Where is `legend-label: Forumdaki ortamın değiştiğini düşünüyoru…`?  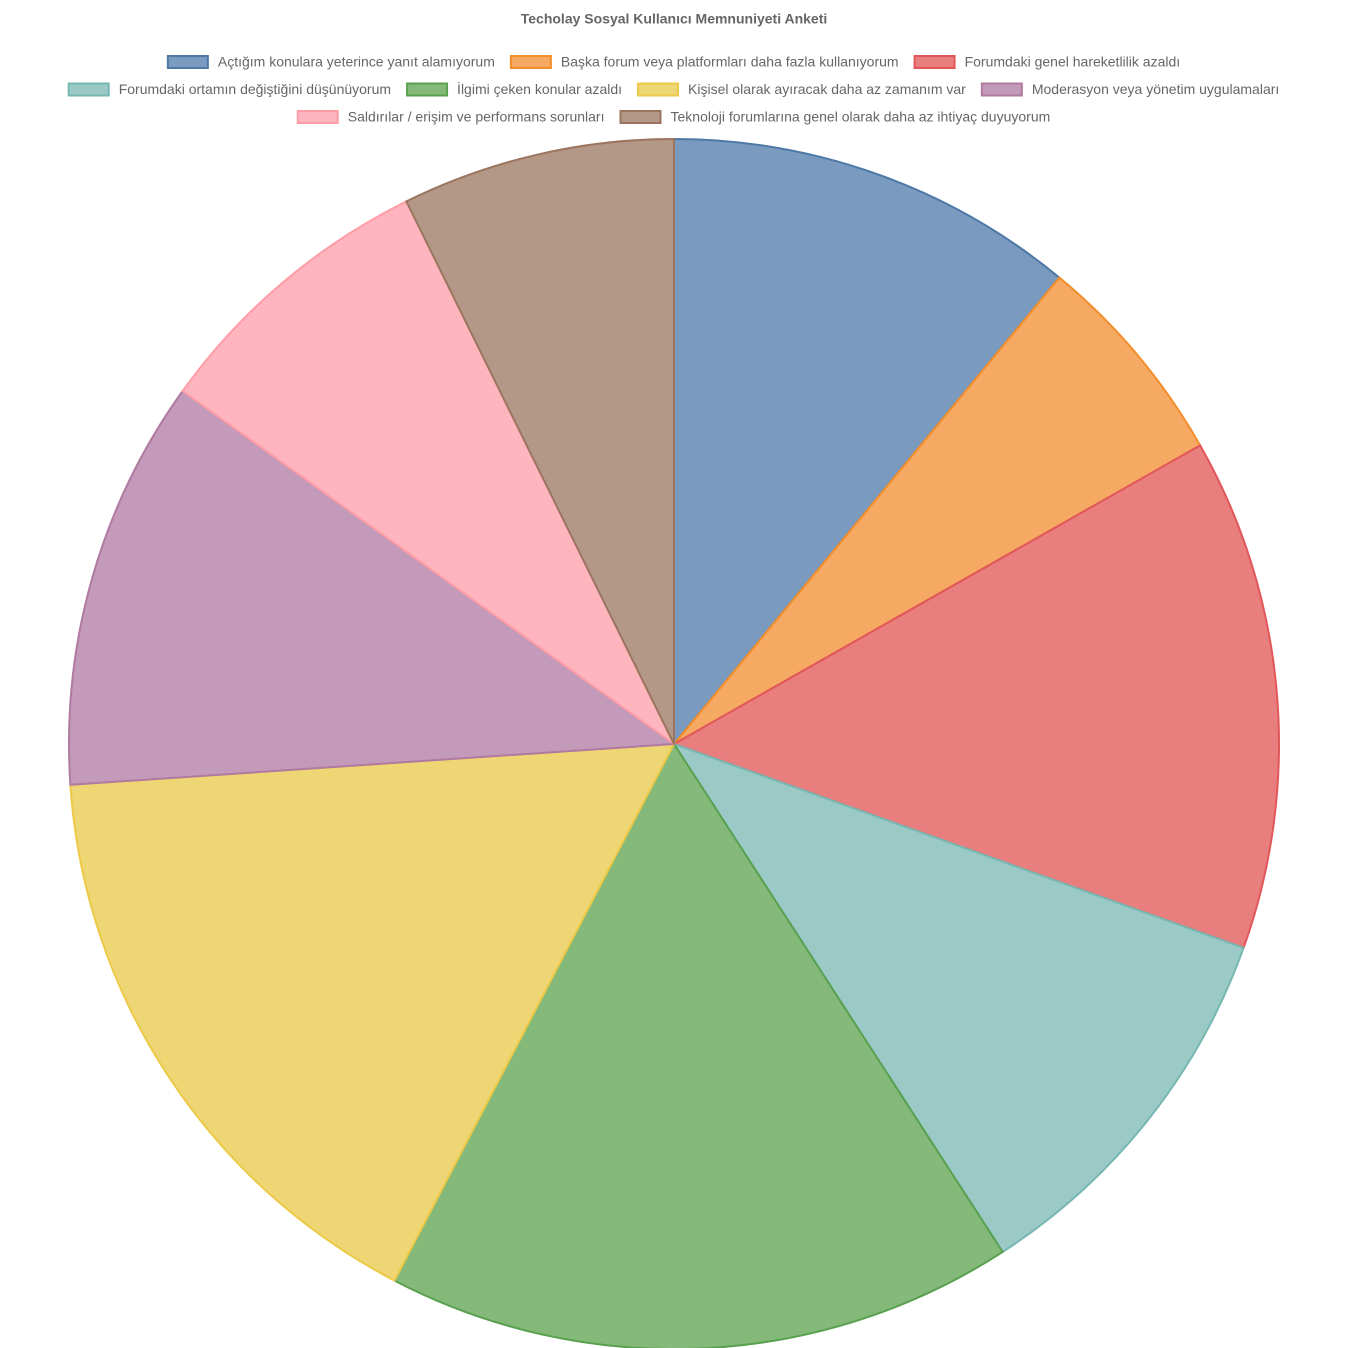 legend-label: Forumdaki ortamın değiştiğini düşünüyoru… is located at coordinates (255, 89).